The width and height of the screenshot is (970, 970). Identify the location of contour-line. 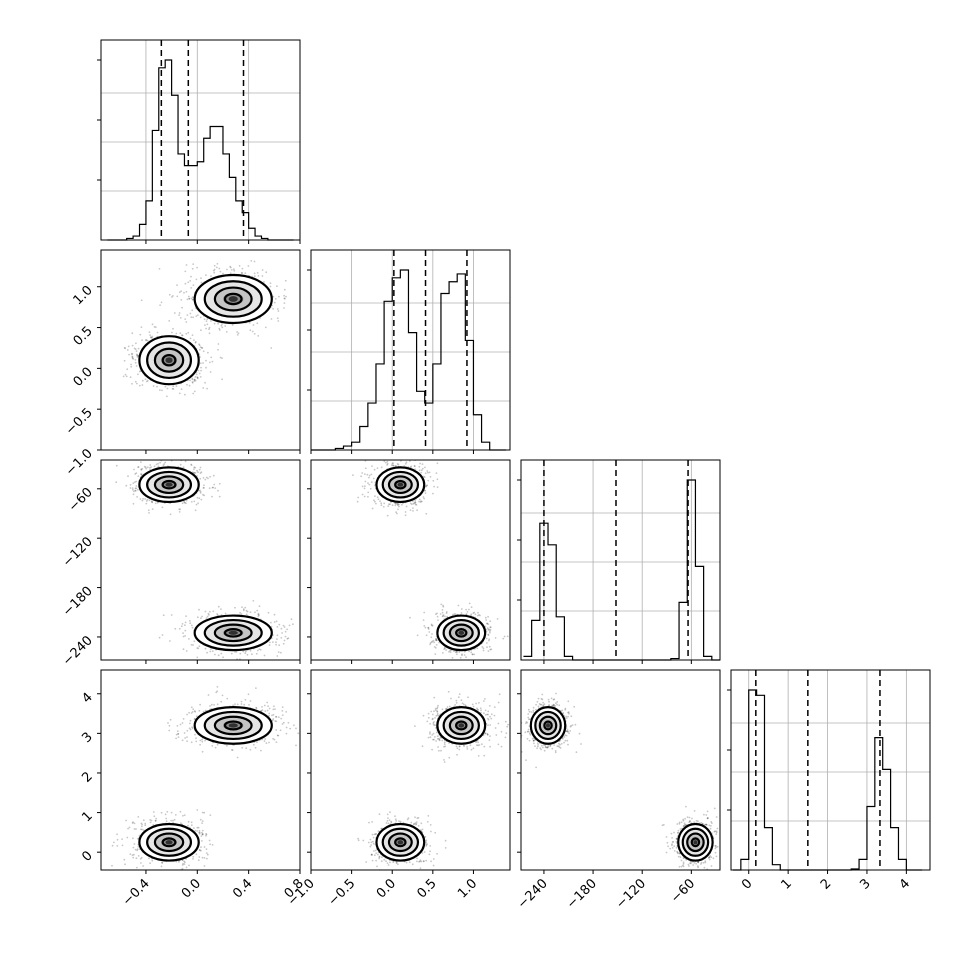
(169, 360).